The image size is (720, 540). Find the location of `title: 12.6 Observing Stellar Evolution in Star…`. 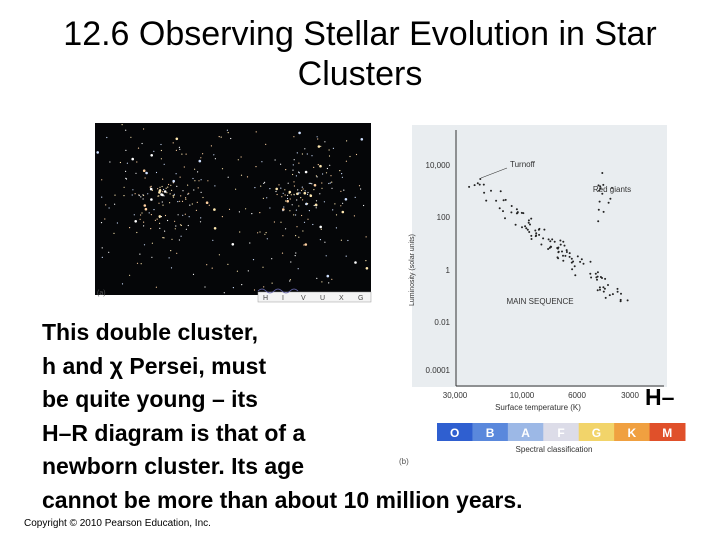

title: 12.6 Observing Stellar Evolution in Star… is located at coordinates (360, 54).